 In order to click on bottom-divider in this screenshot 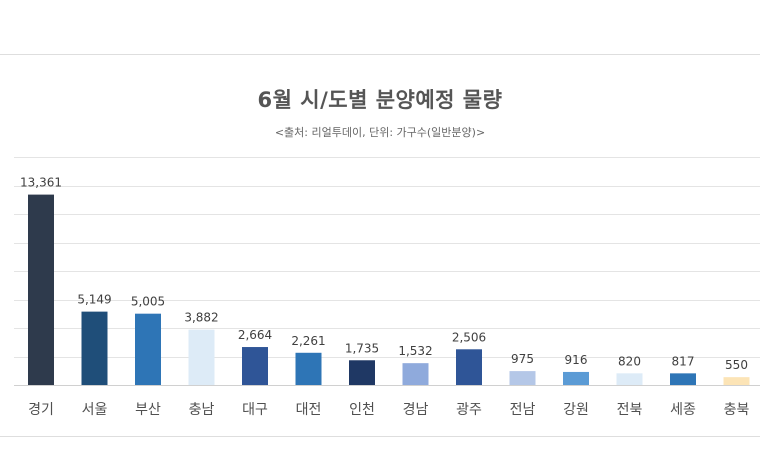, I will do `click(380, 436)`.